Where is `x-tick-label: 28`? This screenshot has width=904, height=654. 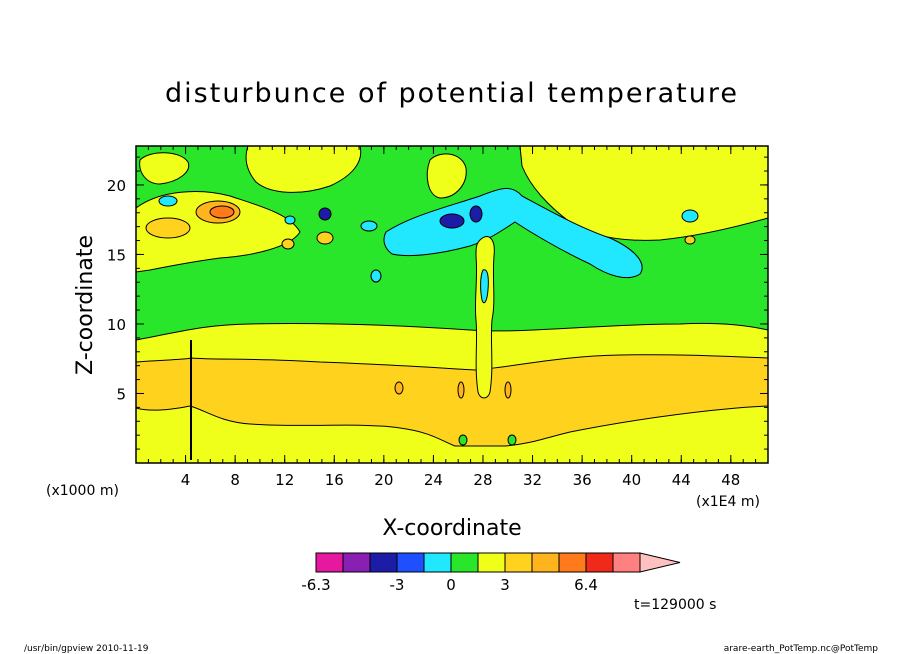
x-tick-label: 28 is located at coordinates (482, 480).